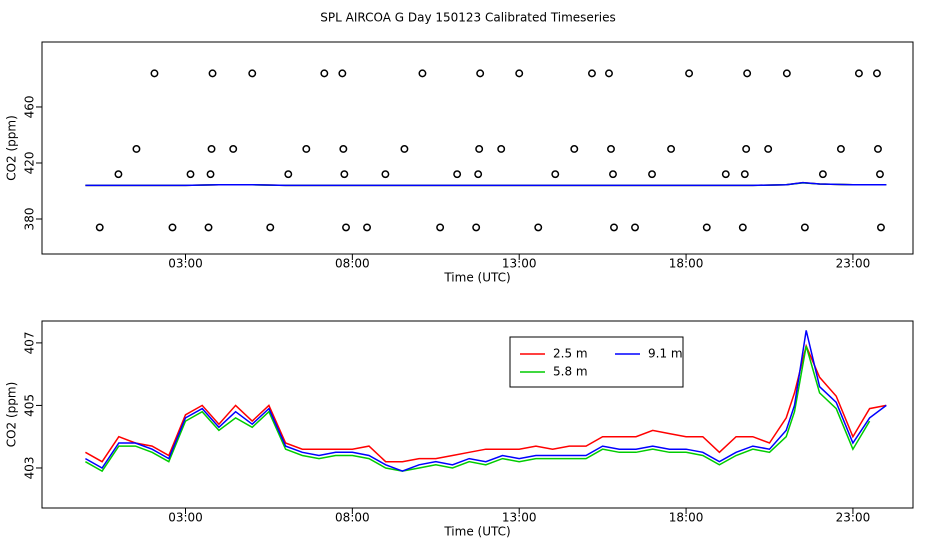  Describe the element at coordinates (30, 468) in the screenshot. I see `y-tick-label: 403` at that location.